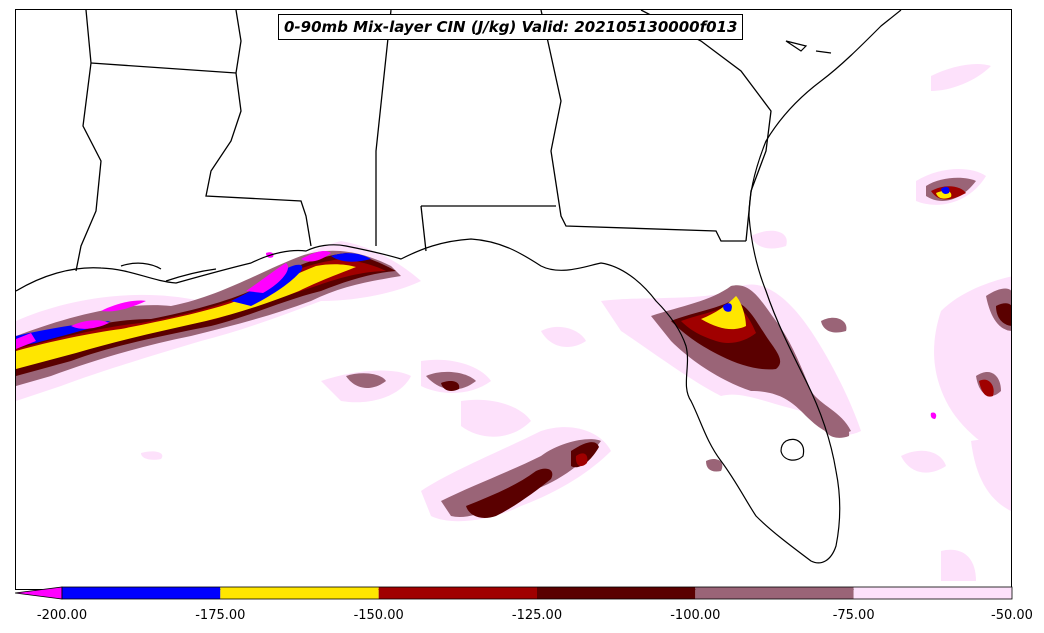 The width and height of the screenshot is (1044, 633). I want to click on colorbar-tick-label: -100.00, so click(695, 615).